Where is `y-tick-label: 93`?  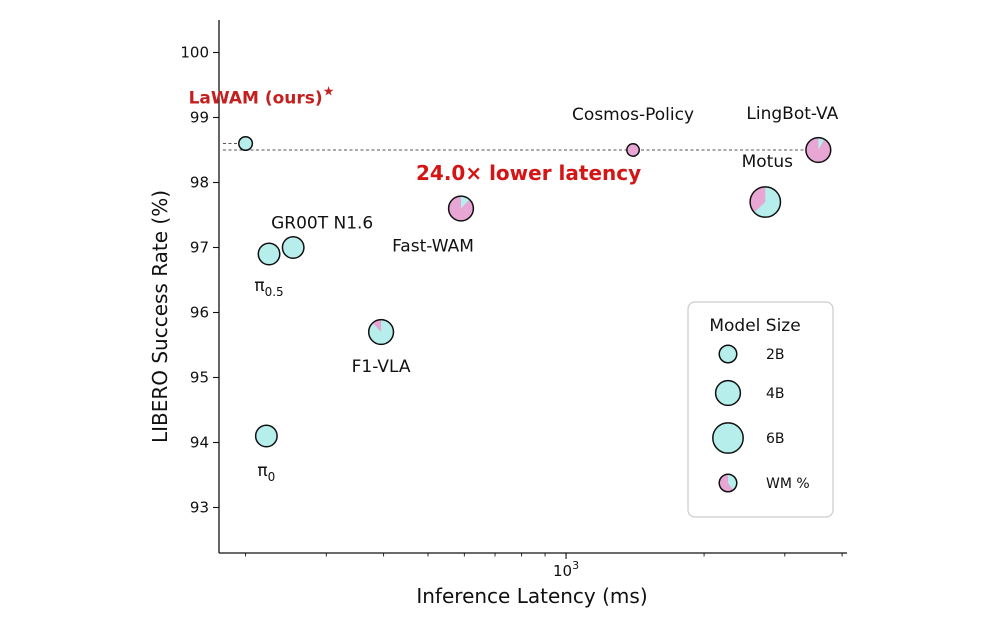 y-tick-label: 93 is located at coordinates (199, 508).